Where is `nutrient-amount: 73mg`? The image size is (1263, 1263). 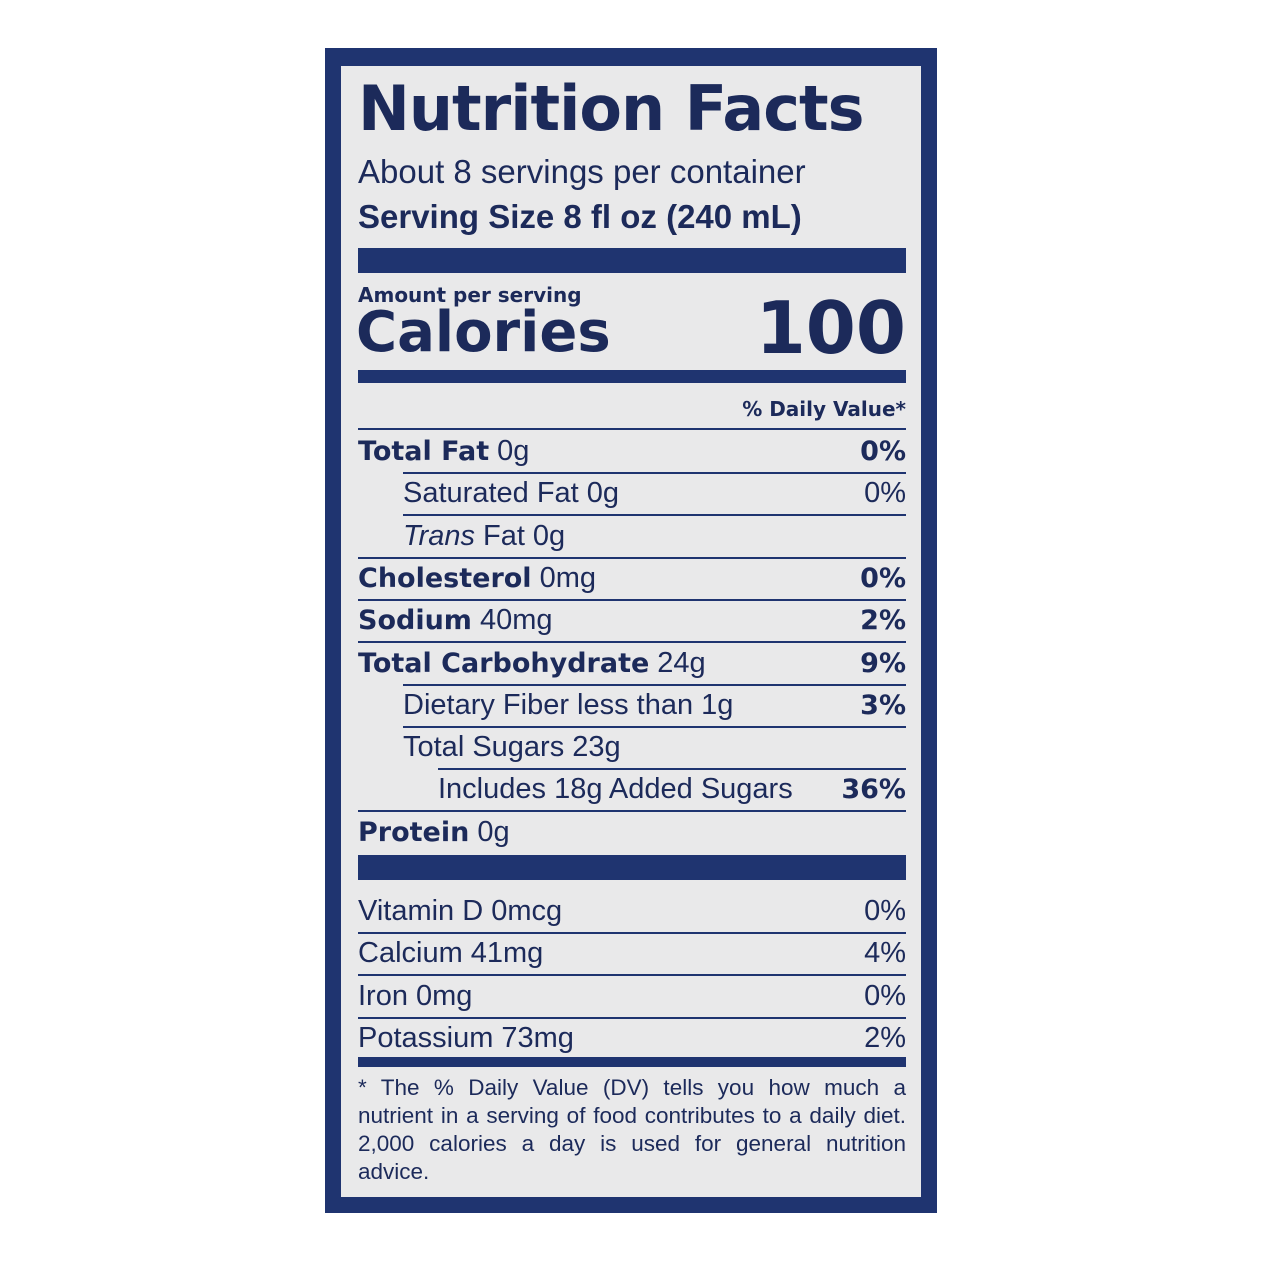
nutrient-amount: 73mg is located at coordinates (537, 1037).